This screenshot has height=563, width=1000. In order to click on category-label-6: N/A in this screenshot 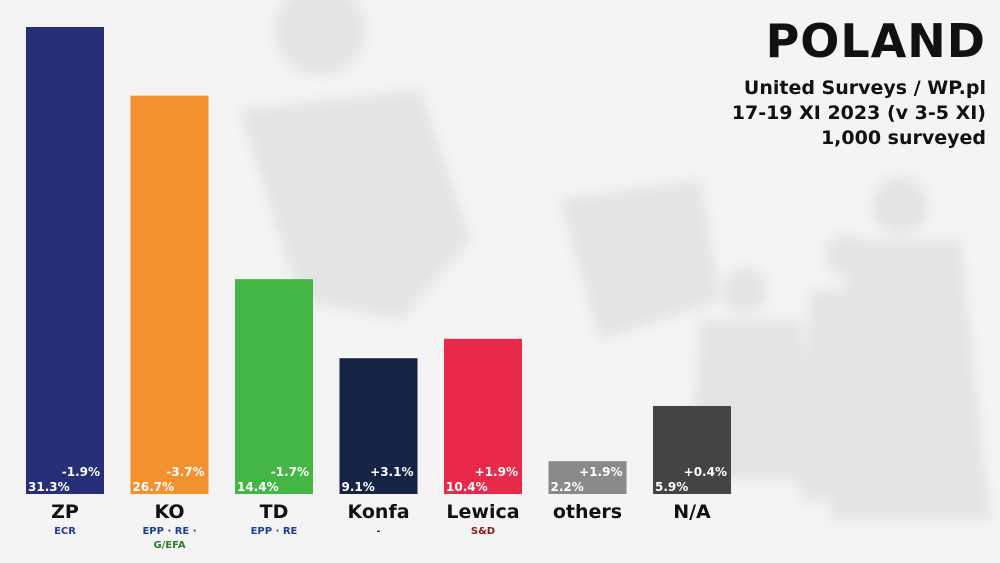, I will do `click(692, 512)`.